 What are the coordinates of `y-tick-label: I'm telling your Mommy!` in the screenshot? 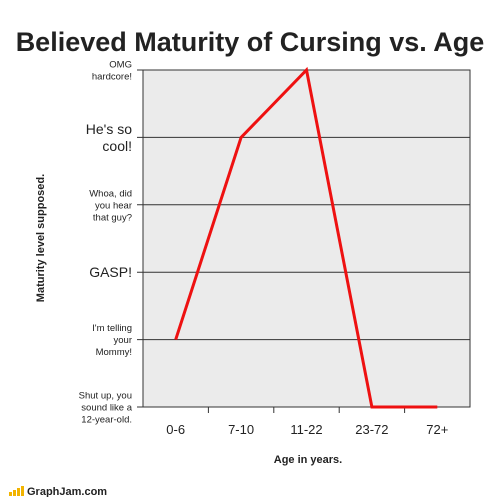 It's located at (112, 340).